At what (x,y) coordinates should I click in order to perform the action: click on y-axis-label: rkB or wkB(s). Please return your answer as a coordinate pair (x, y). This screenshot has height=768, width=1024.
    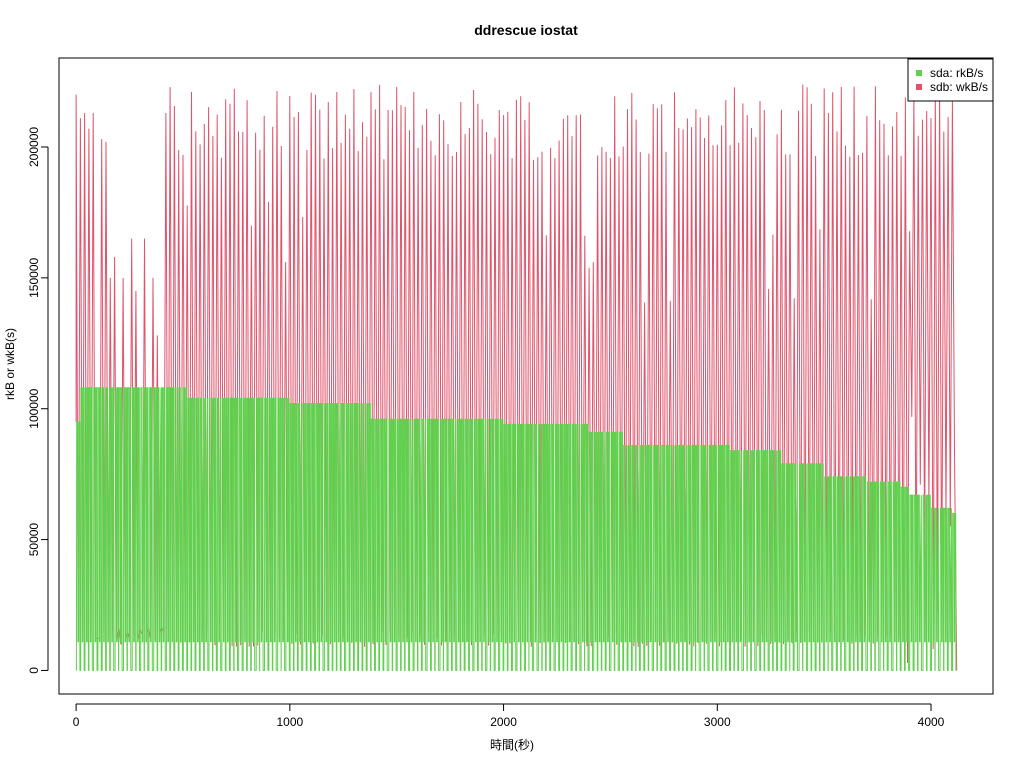
    Looking at the image, I should click on (10, 364).